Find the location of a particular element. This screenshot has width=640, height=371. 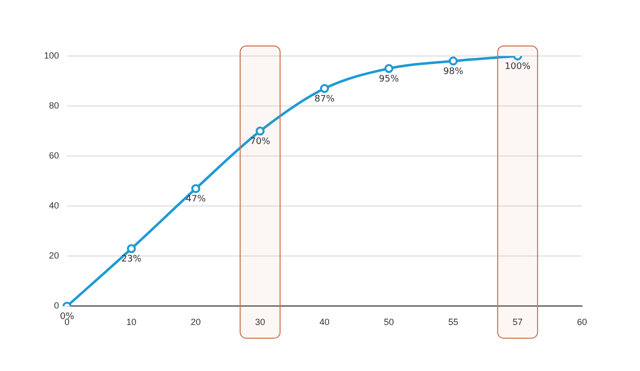

data-label: 70% is located at coordinates (260, 141).